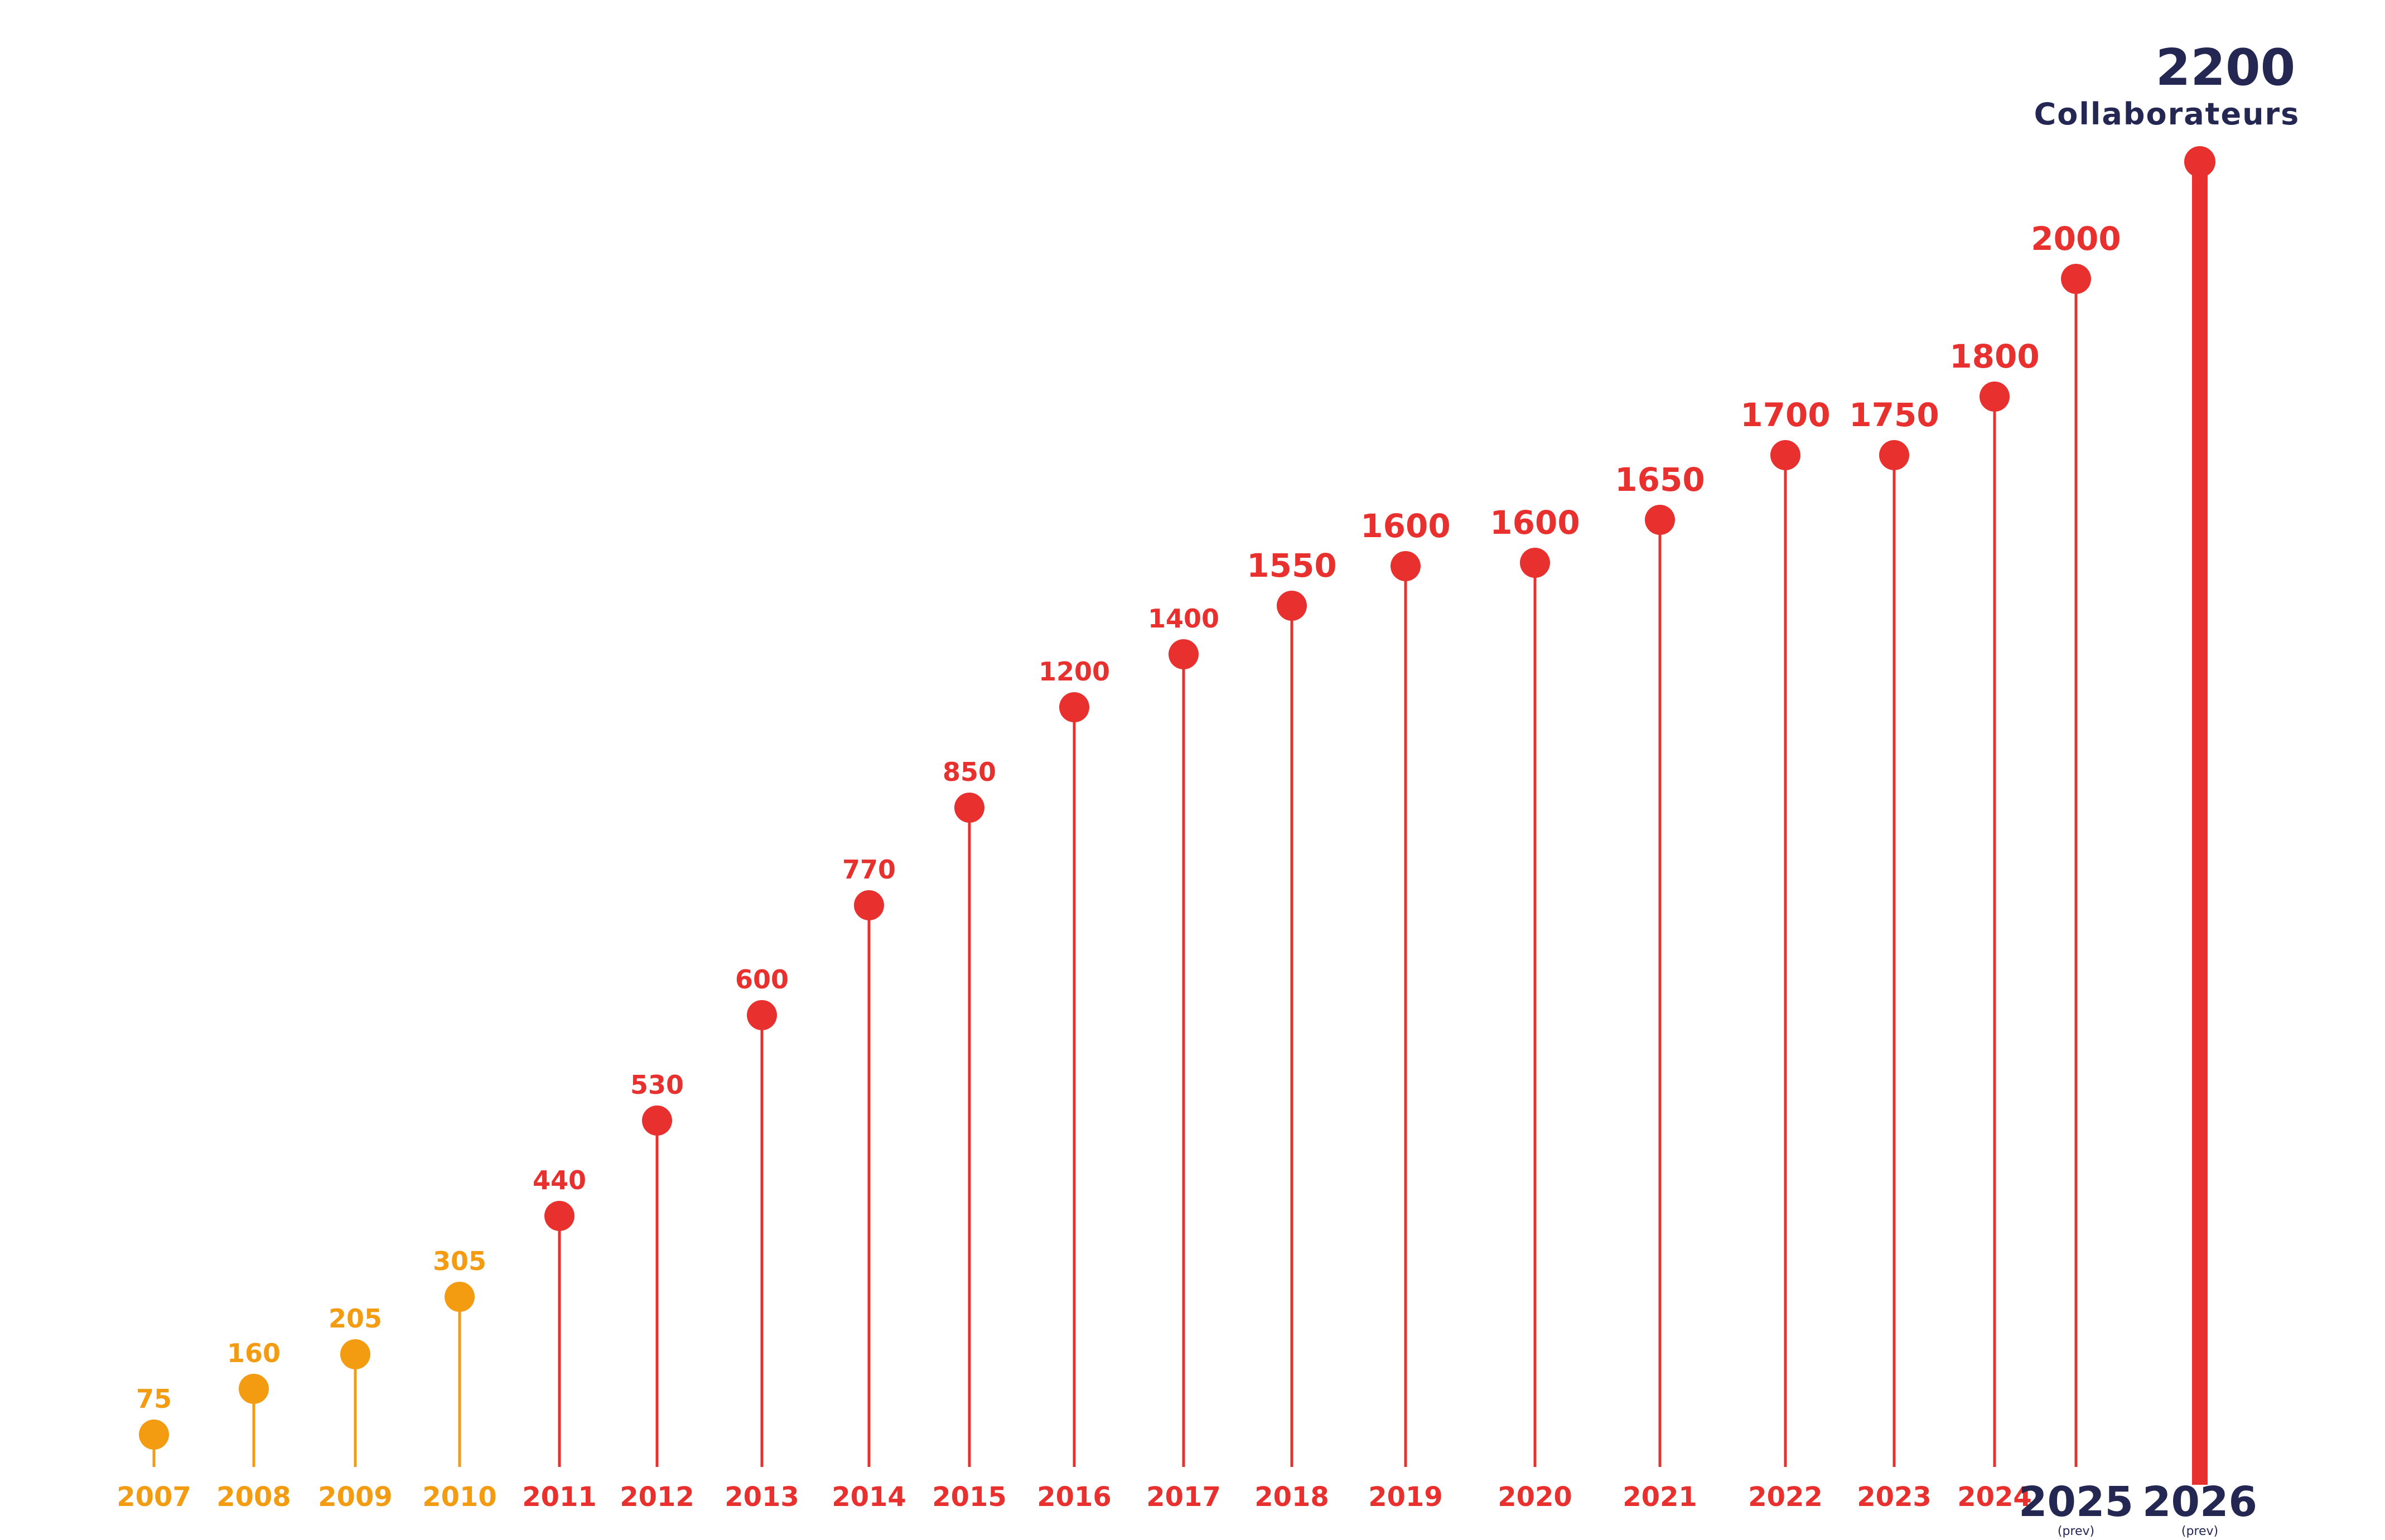 The image size is (2385, 1540). What do you see at coordinates (1292, 606) in the screenshot?
I see `dot-2018` at bounding box center [1292, 606].